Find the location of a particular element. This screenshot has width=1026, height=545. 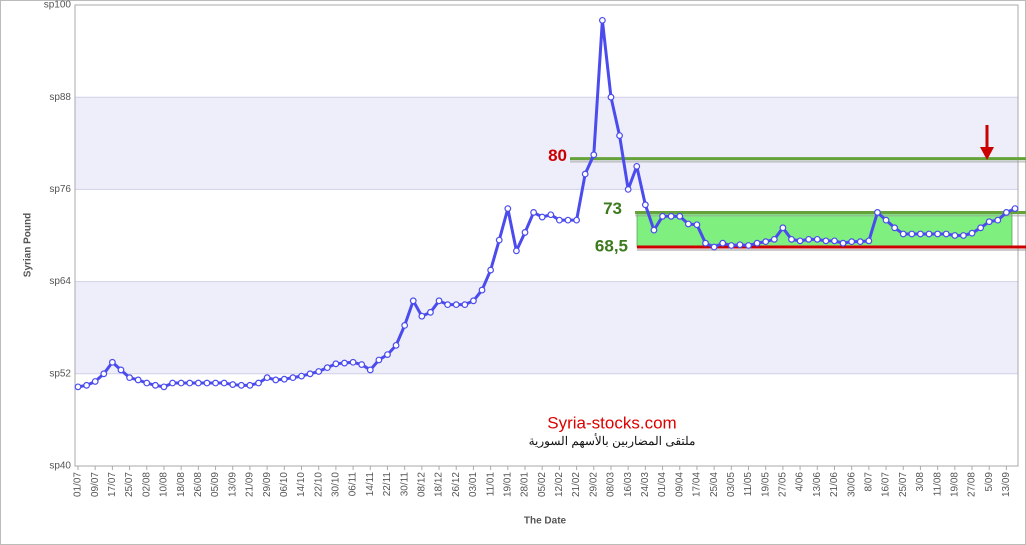

x-tick-label: 14/11 is located at coordinates (370, 484).